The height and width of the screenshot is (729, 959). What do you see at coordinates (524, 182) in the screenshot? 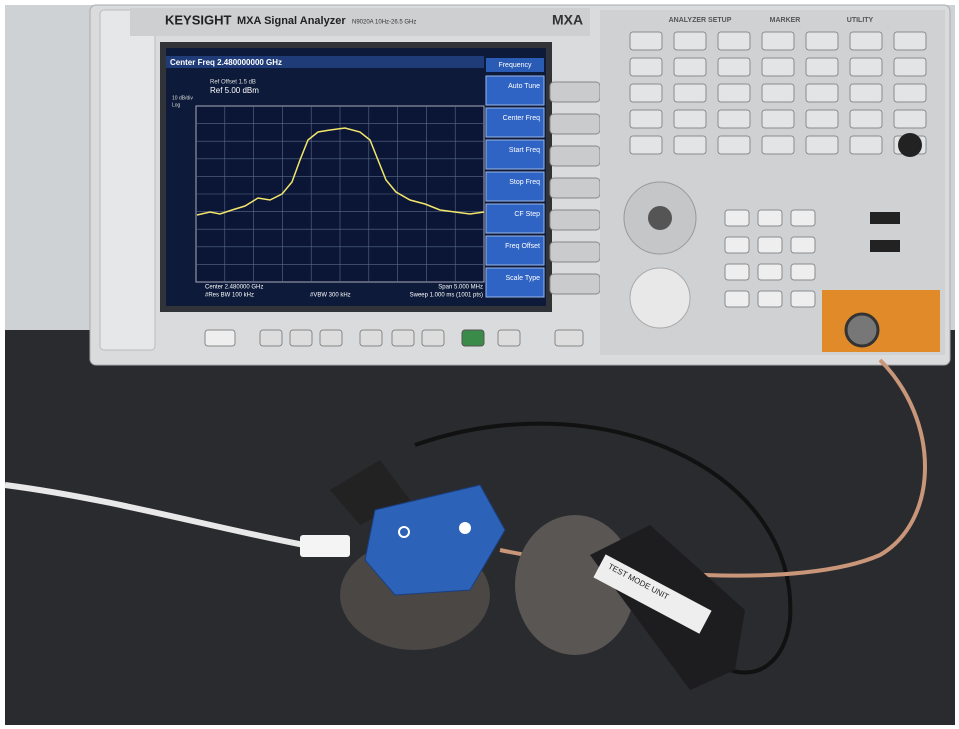
I see `softkey-label: Stop Freq` at bounding box center [524, 182].